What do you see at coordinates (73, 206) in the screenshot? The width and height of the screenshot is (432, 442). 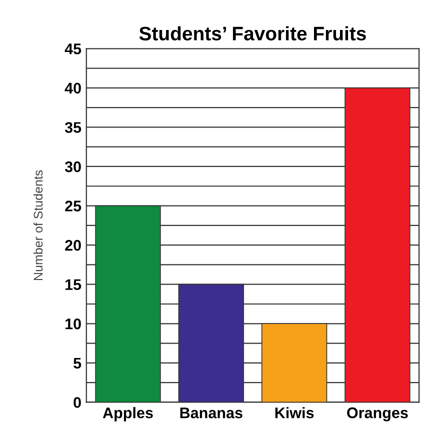 I see `y-tick-label: 25` at bounding box center [73, 206].